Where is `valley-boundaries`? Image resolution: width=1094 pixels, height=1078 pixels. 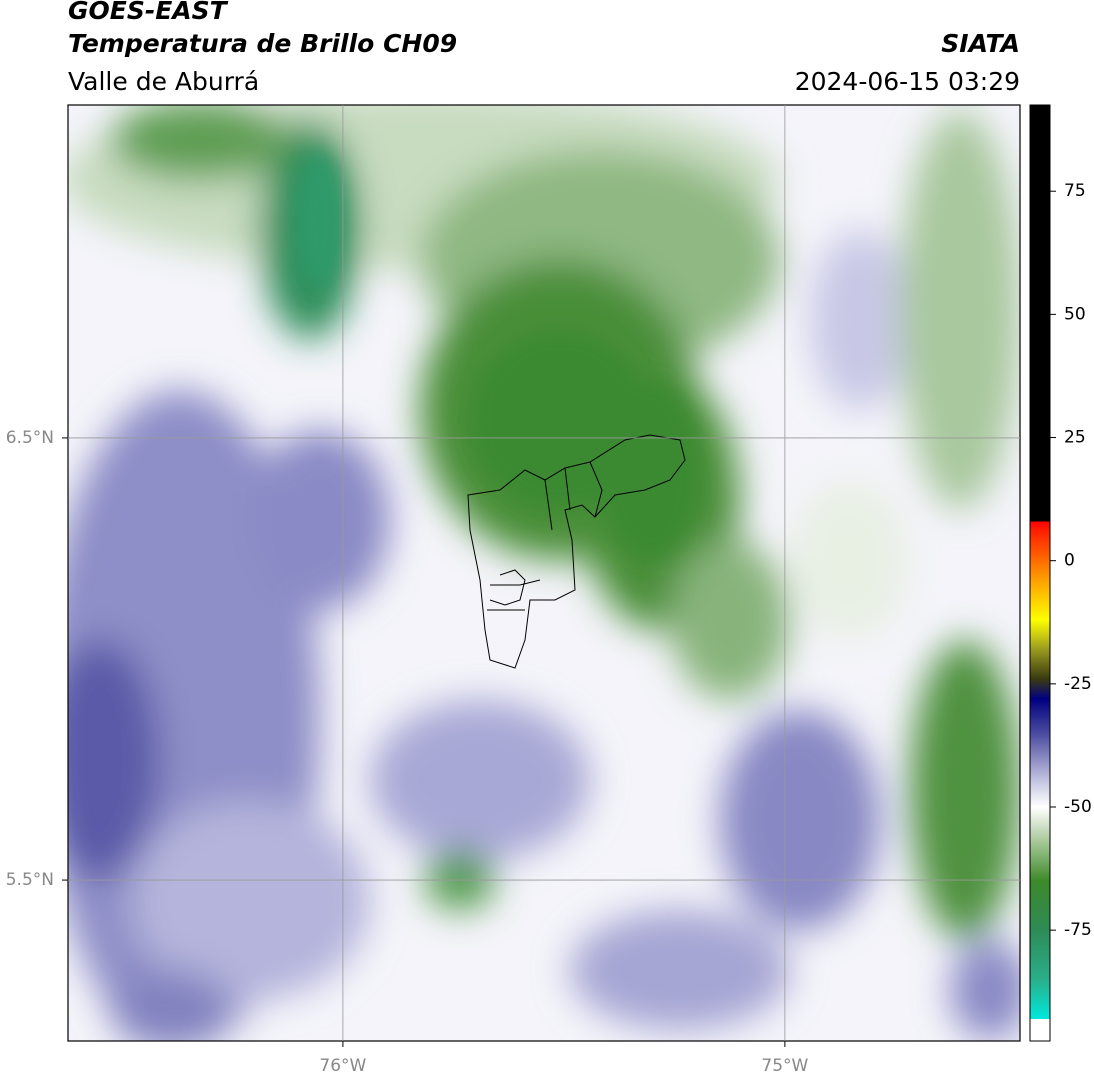
valley-boundaries is located at coordinates (576, 551).